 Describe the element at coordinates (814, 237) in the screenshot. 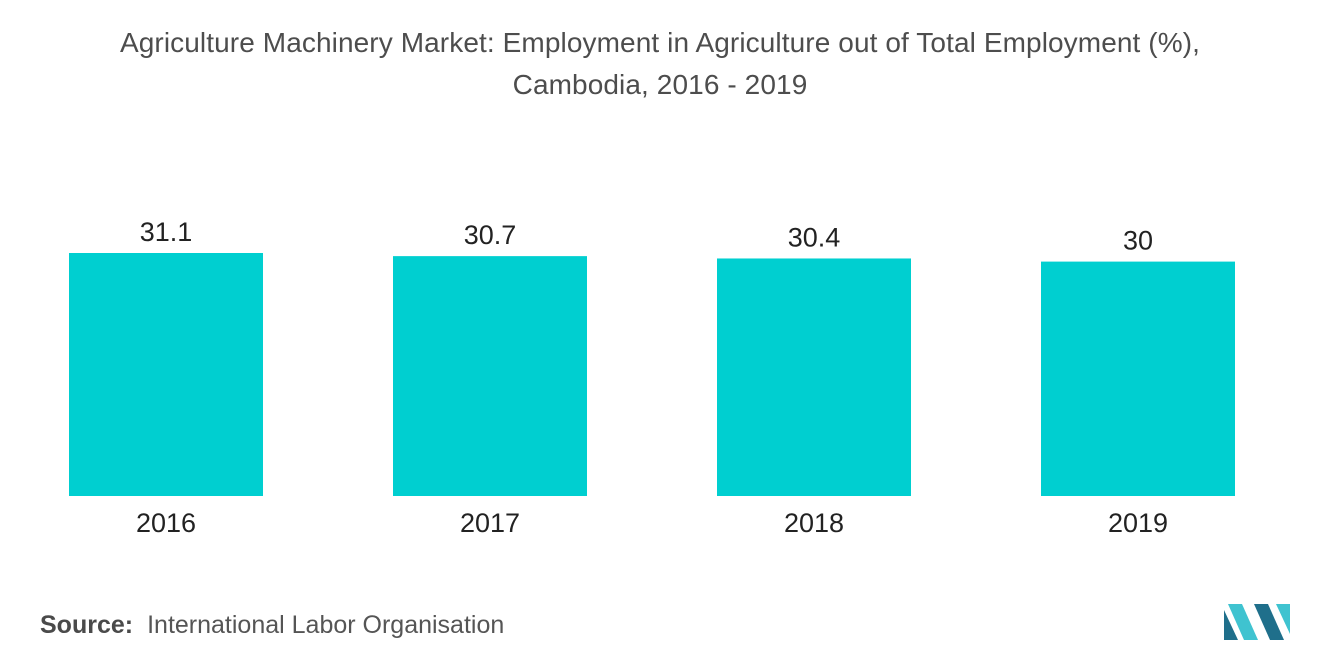

I see `bar-value-label: 30.4` at that location.